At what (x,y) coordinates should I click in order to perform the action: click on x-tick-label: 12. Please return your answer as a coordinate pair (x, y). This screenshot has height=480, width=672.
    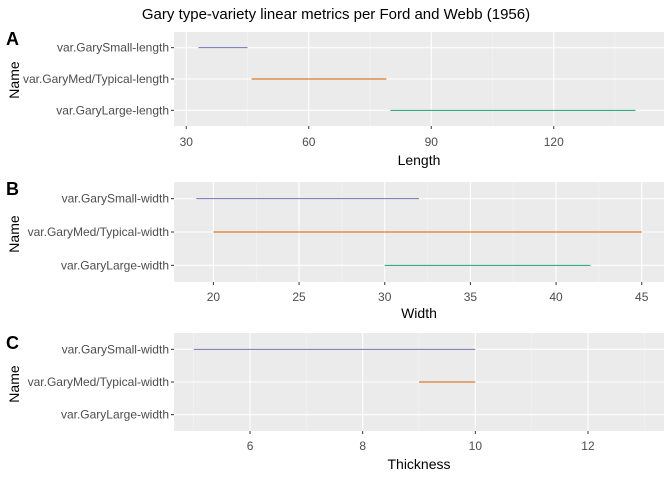
    Looking at the image, I should click on (588, 446).